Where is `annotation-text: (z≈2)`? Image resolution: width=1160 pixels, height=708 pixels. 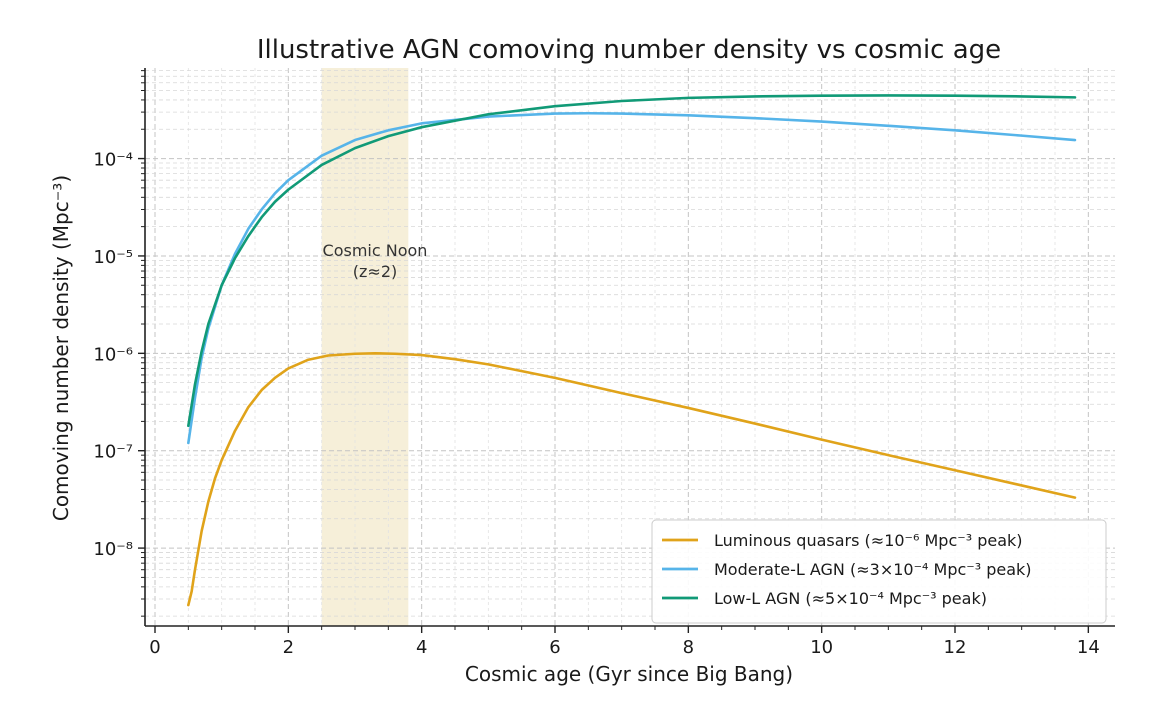 annotation-text: (z≈2) is located at coordinates (375, 271).